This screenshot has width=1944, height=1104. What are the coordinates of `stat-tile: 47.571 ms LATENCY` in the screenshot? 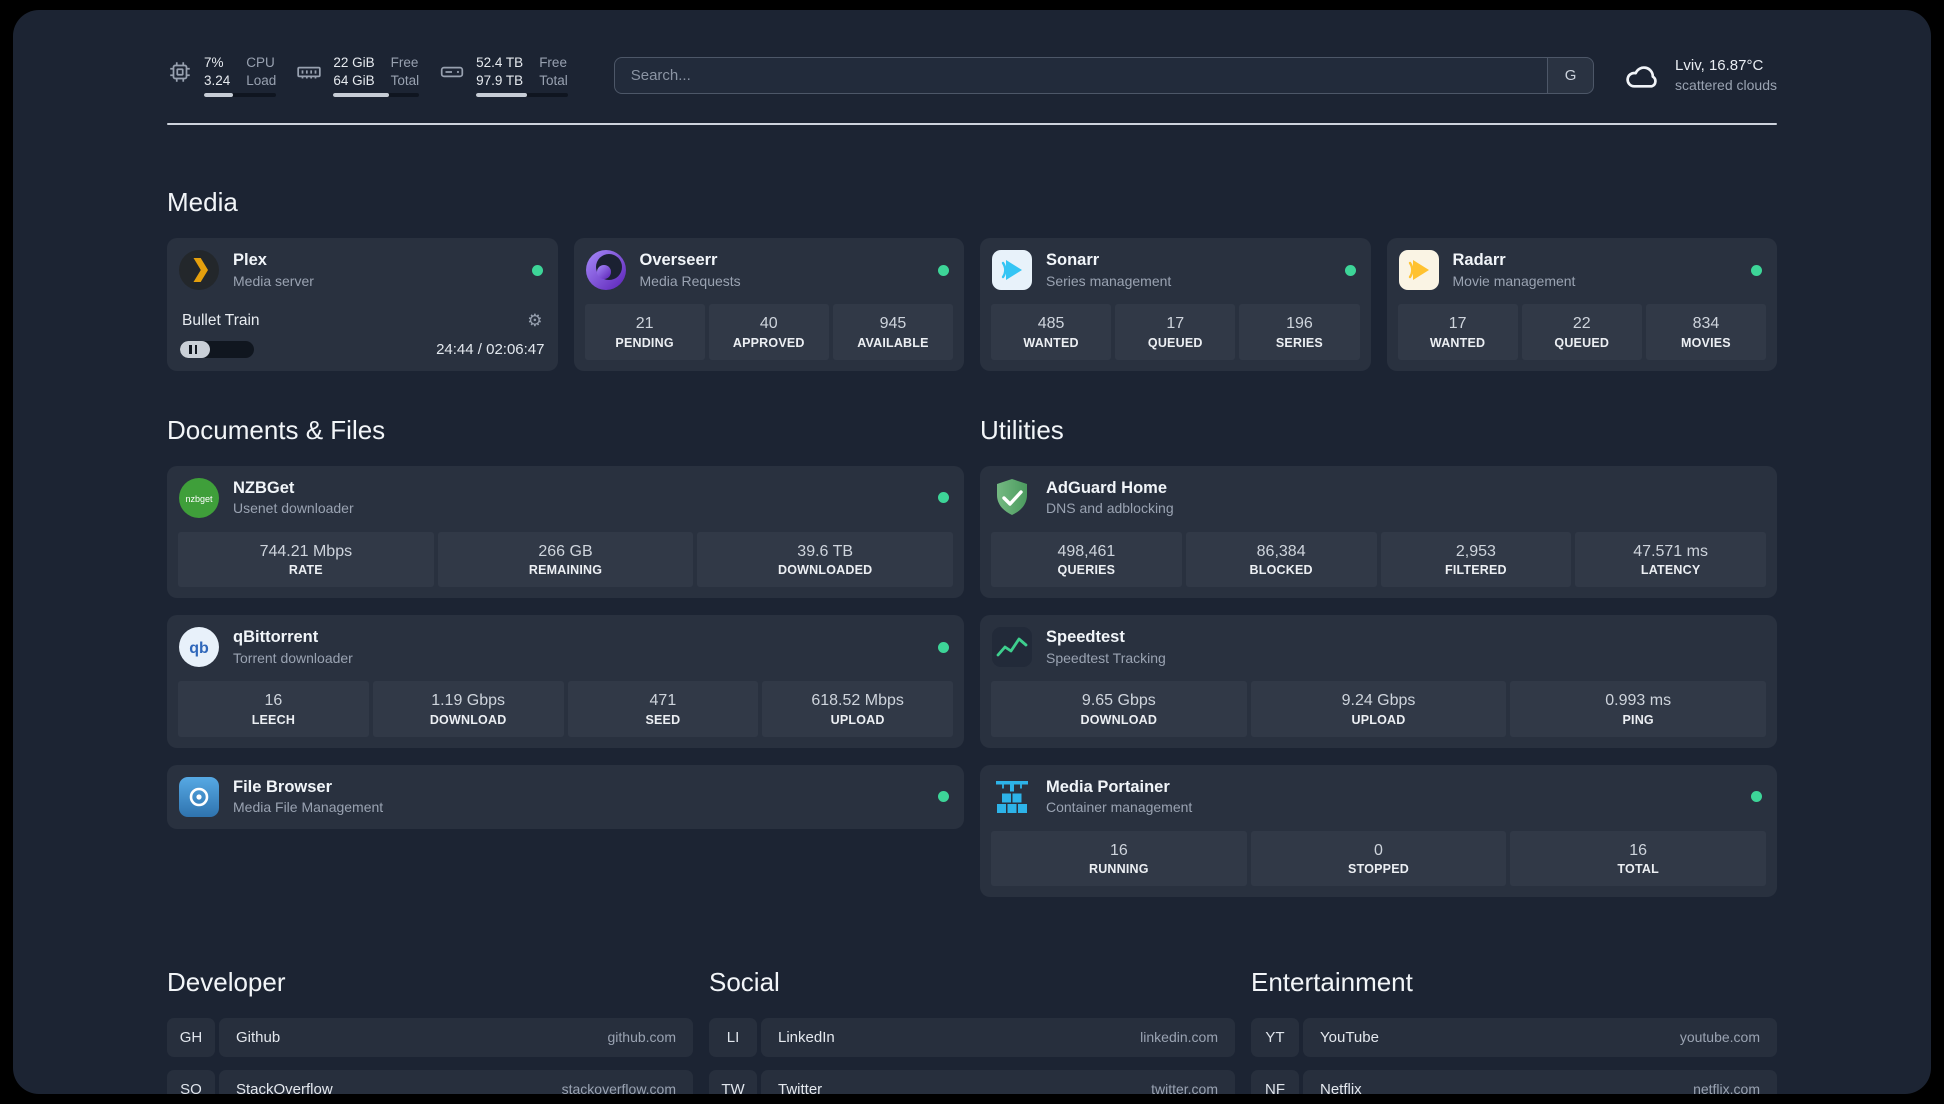 It's located at (1670, 559).